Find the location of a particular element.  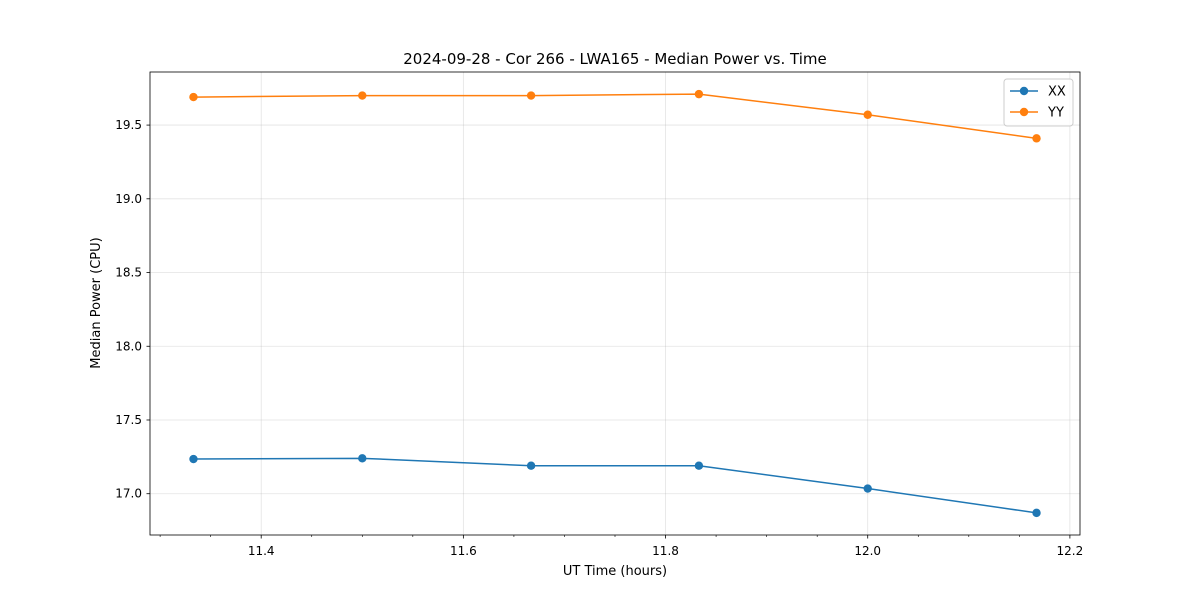

x-tick-label: 11.6 is located at coordinates (463, 551).